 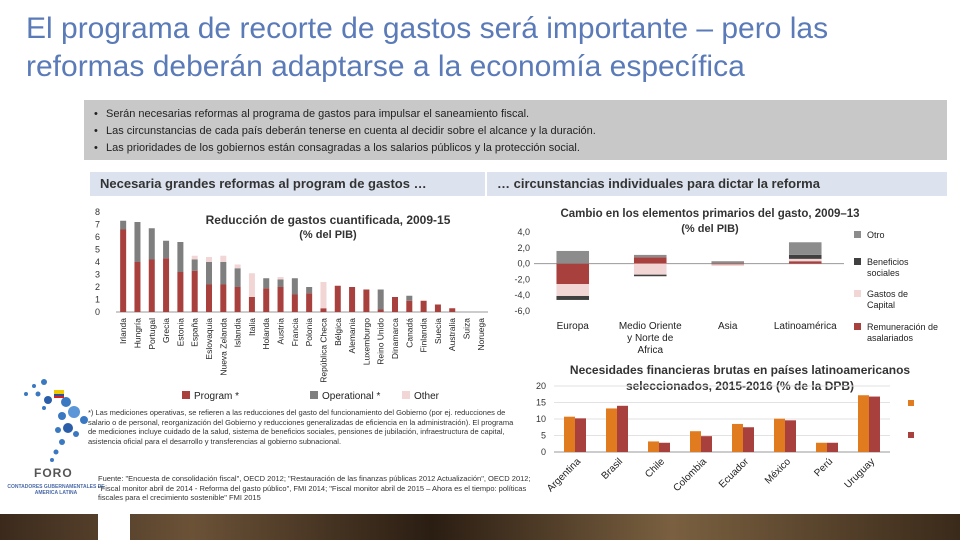 I want to click on chart2-category-label: Medio Oriente y Norte de Africa, so click(x=650, y=338).